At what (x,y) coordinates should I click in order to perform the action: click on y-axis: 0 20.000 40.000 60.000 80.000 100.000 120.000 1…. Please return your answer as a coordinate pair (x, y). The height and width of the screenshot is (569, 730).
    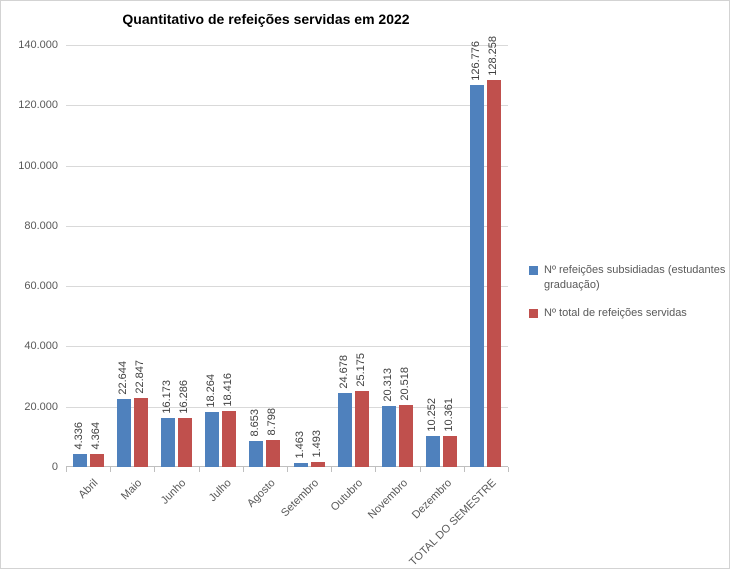
    Looking at the image, I should click on (29, 256).